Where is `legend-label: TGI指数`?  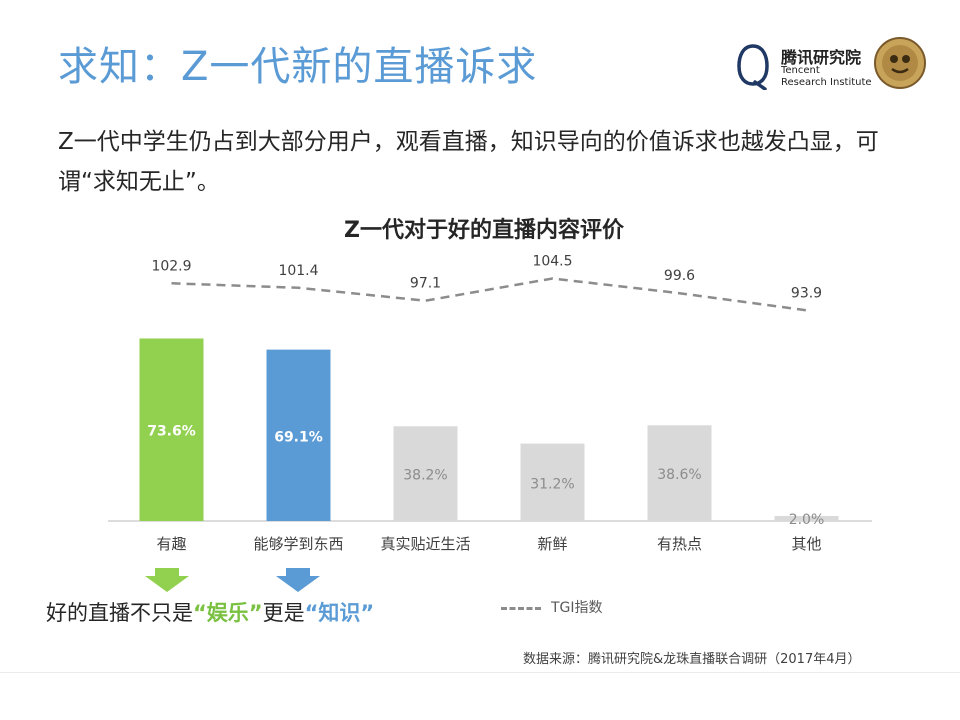
legend-label: TGI指数 is located at coordinates (577, 608).